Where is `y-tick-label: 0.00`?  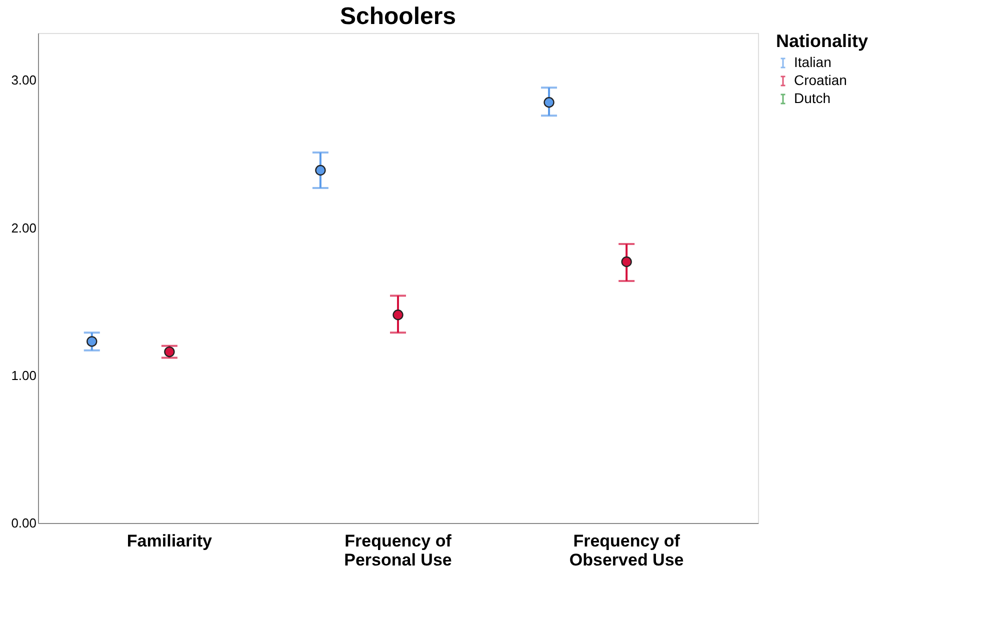
y-tick-label: 0.00 is located at coordinates (23, 523).